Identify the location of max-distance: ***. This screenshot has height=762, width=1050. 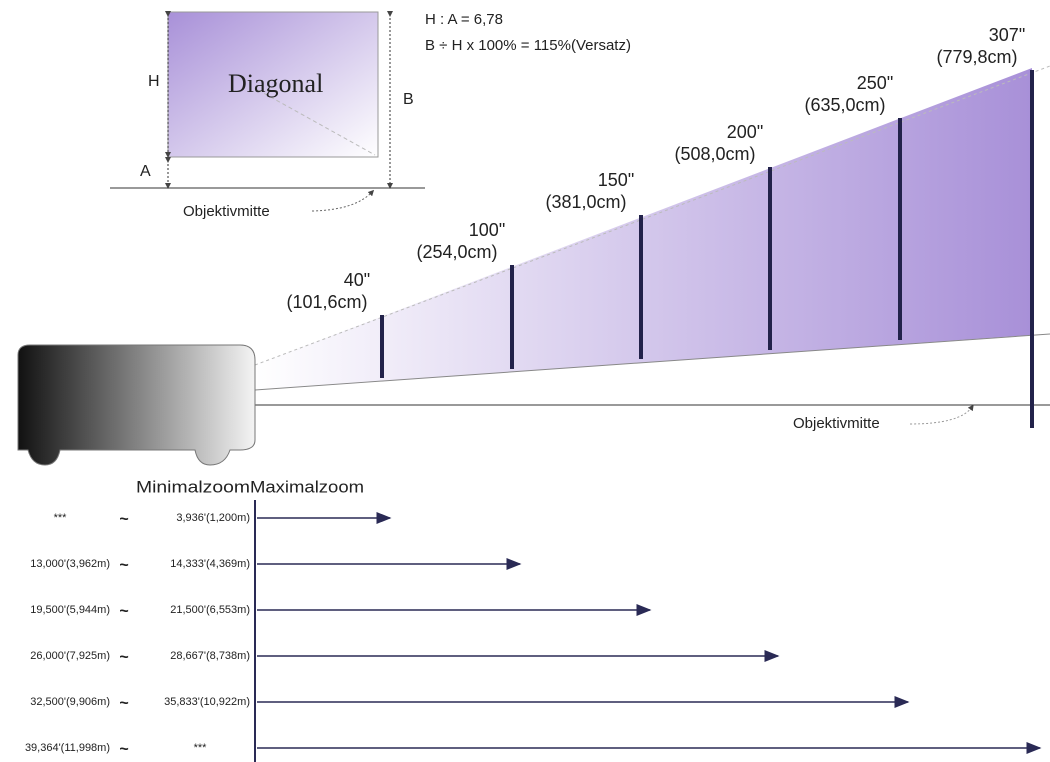
(201, 748).